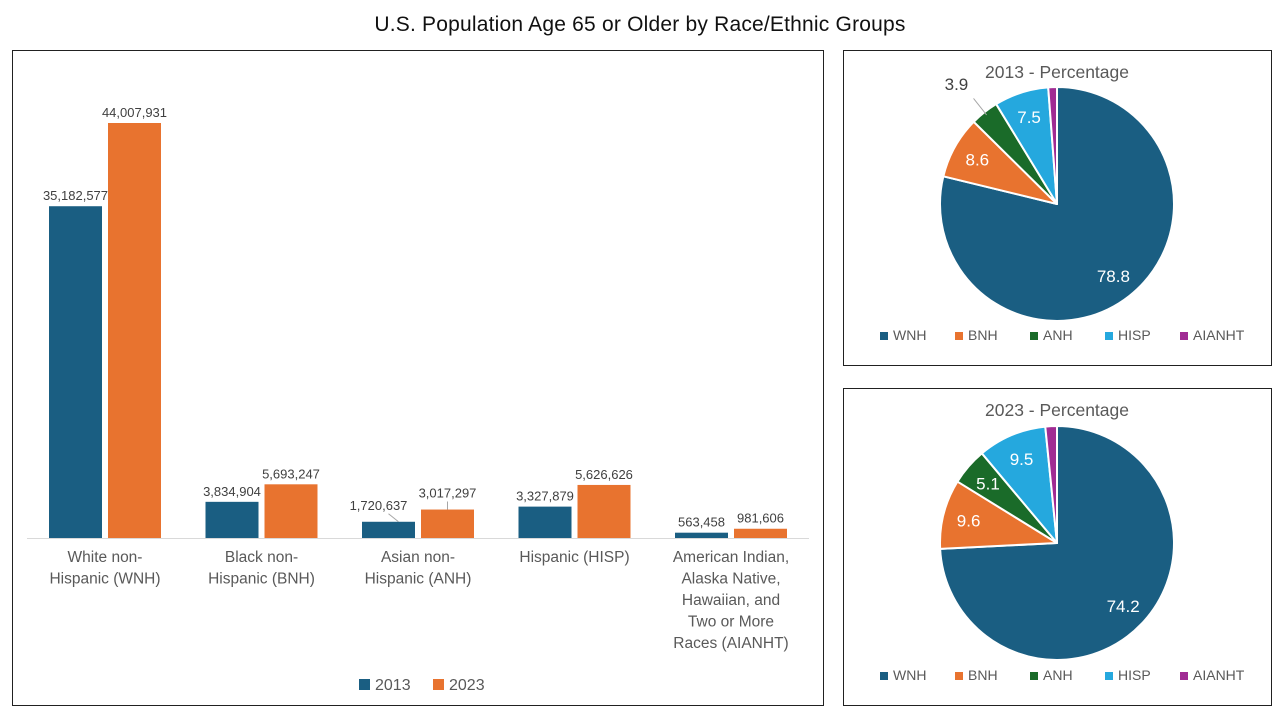 Image resolution: width=1280 pixels, height=720 pixels. I want to click on bar-value-label: 35,182,577, so click(75, 195).